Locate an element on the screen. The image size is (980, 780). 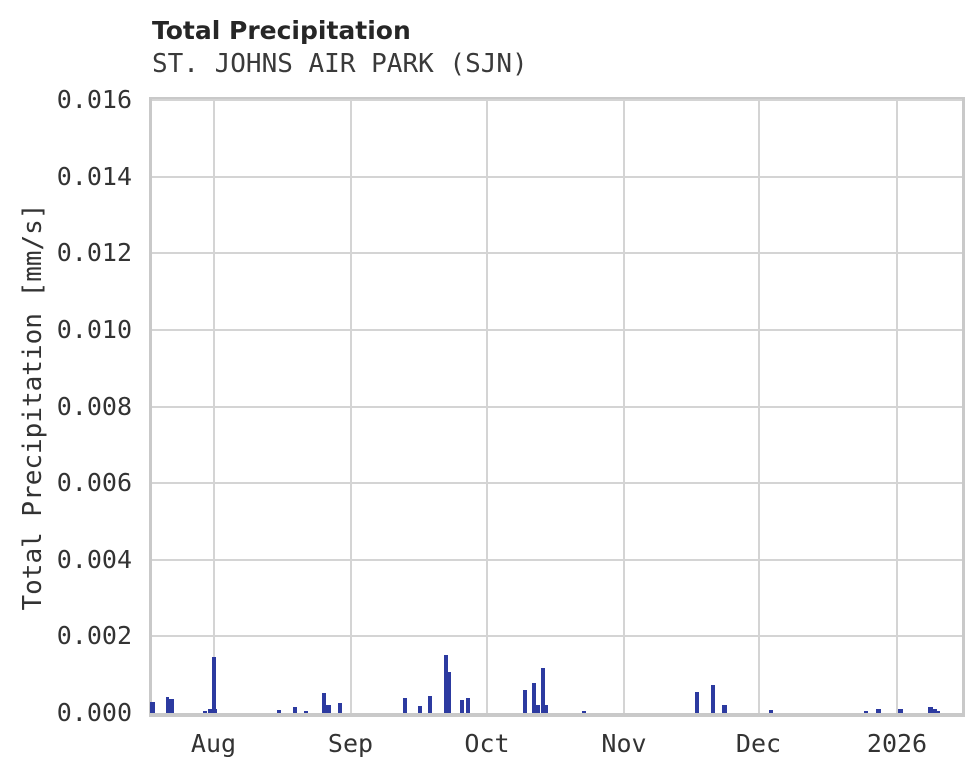
chart-subtitle: ST. JOHNS AIR PARK (SJN) is located at coordinates (340, 64).